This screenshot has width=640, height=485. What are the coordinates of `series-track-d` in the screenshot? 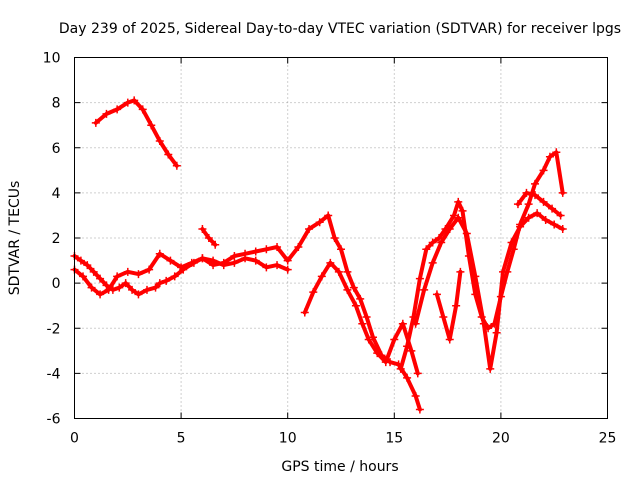 It's located at (209, 236).